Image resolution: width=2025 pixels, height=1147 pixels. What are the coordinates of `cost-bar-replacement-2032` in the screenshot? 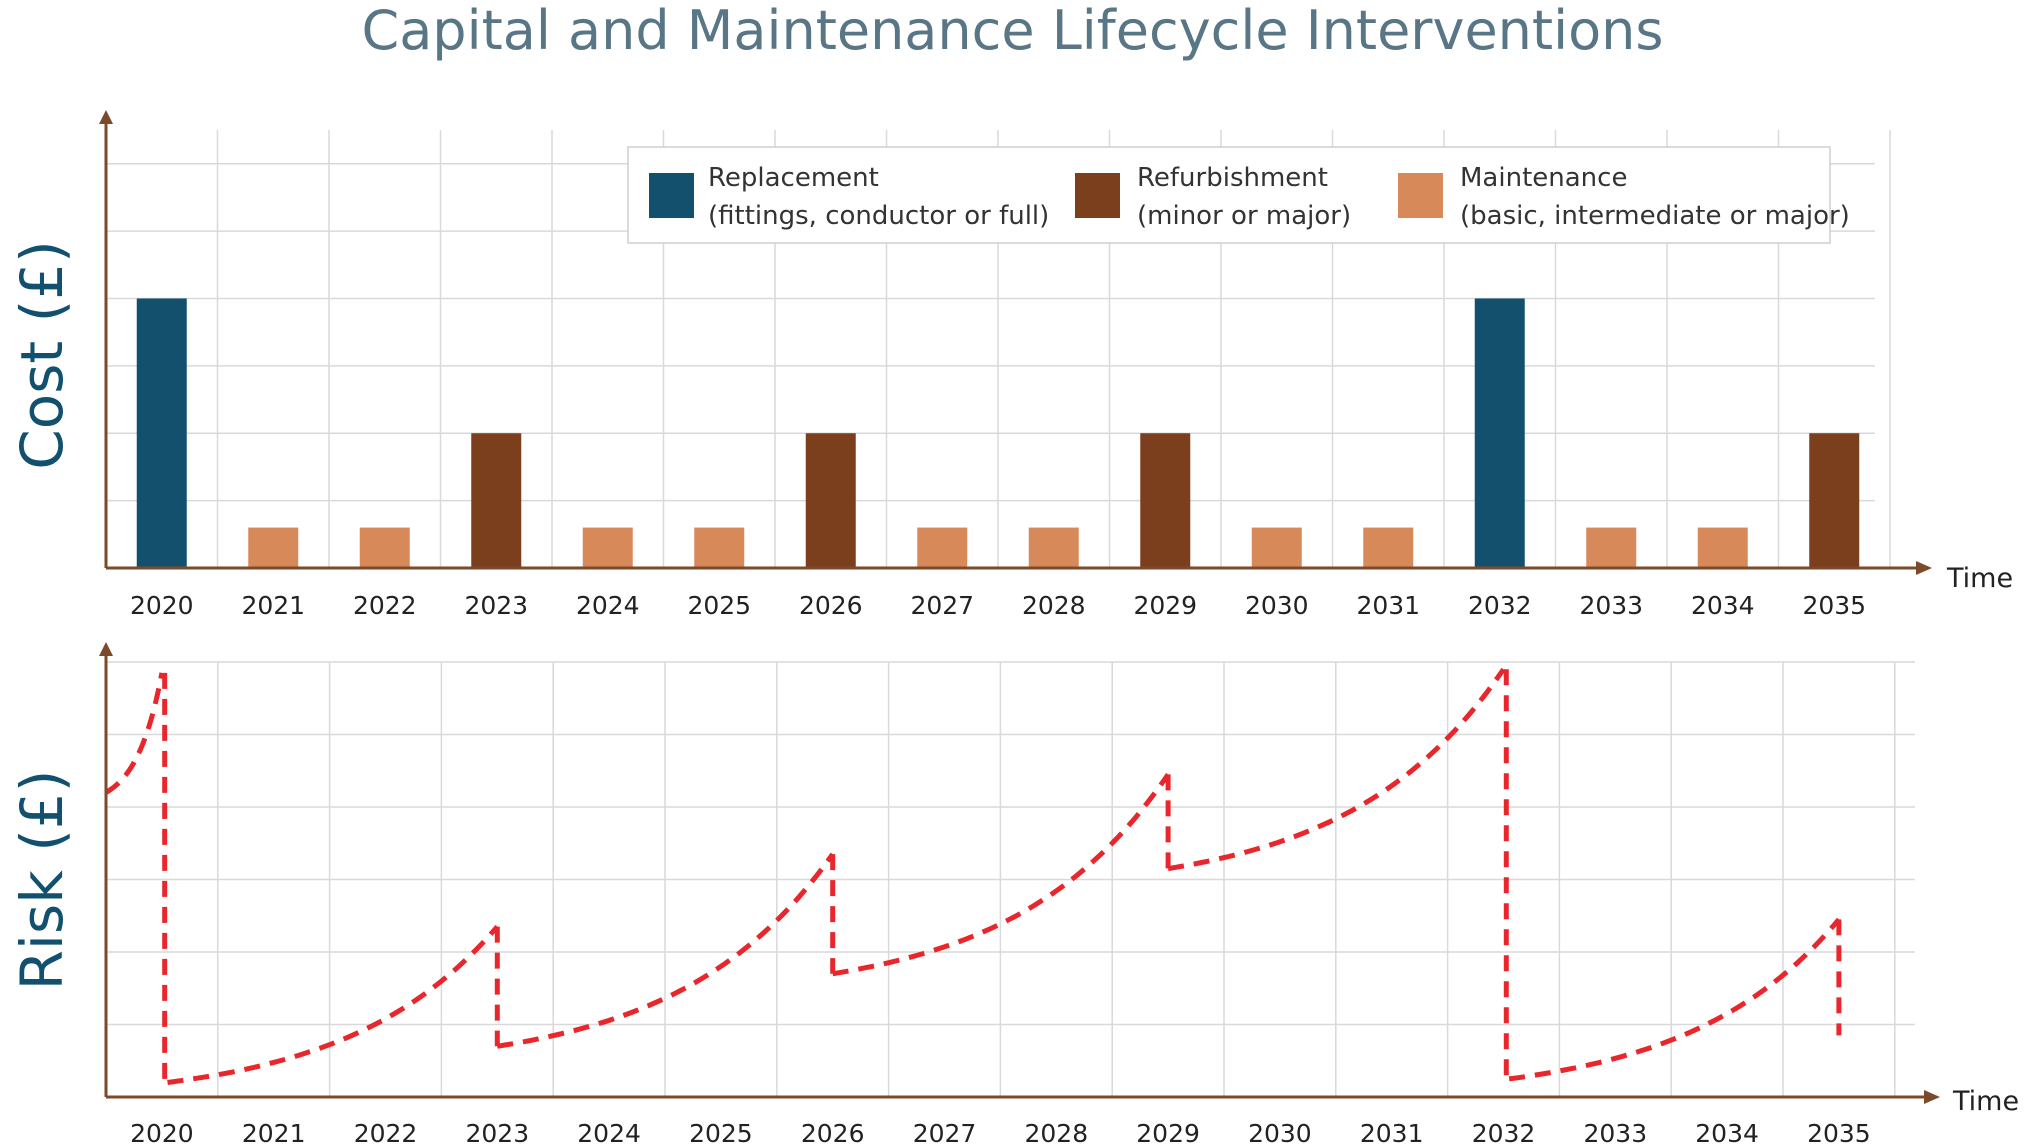 It's located at (1499, 433).